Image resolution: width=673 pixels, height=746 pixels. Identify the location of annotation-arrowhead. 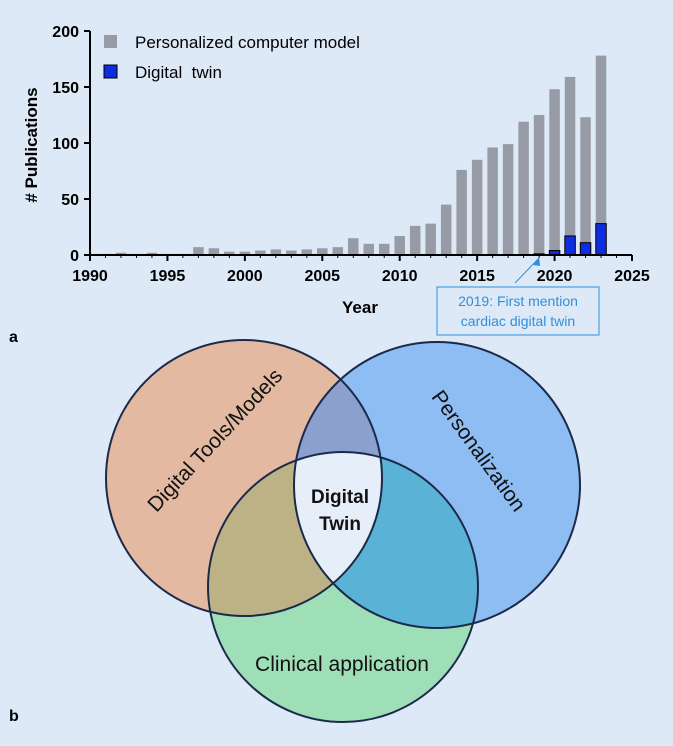
(537, 262).